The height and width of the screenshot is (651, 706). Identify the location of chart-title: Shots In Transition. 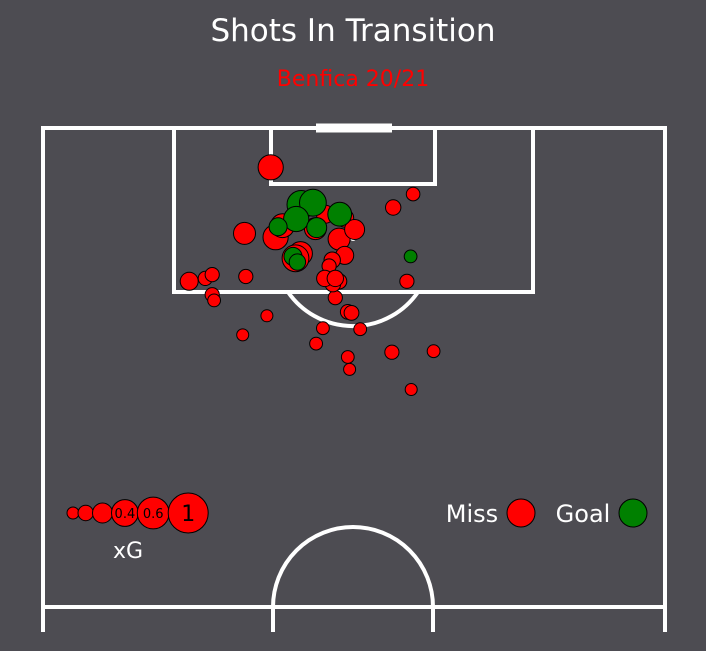
(352, 31).